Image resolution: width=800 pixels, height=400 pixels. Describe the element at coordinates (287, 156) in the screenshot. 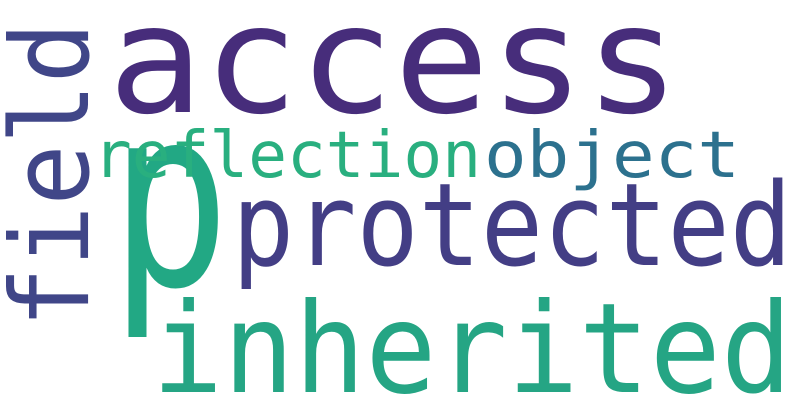

I see `word-reflection: reflection` at that location.